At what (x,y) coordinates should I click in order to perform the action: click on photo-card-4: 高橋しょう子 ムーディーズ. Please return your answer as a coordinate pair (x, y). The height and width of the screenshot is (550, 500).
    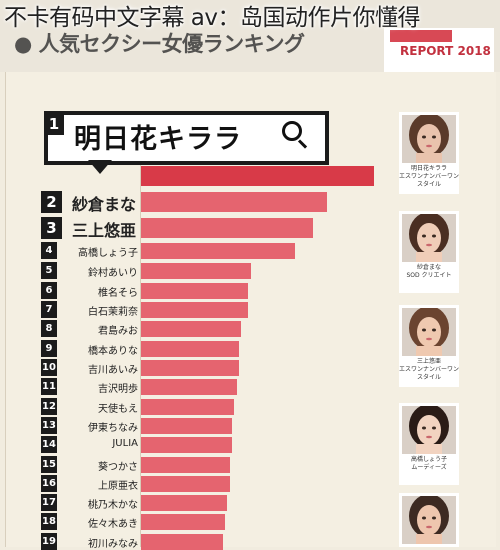
    Looking at the image, I should click on (429, 444).